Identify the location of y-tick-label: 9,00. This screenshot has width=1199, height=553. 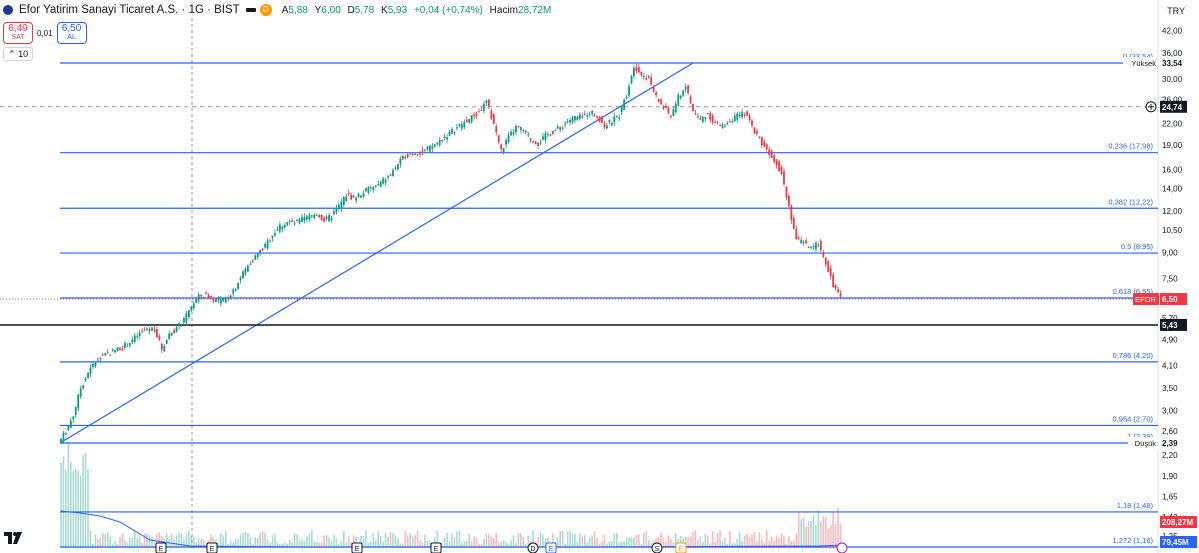
(1170, 252).